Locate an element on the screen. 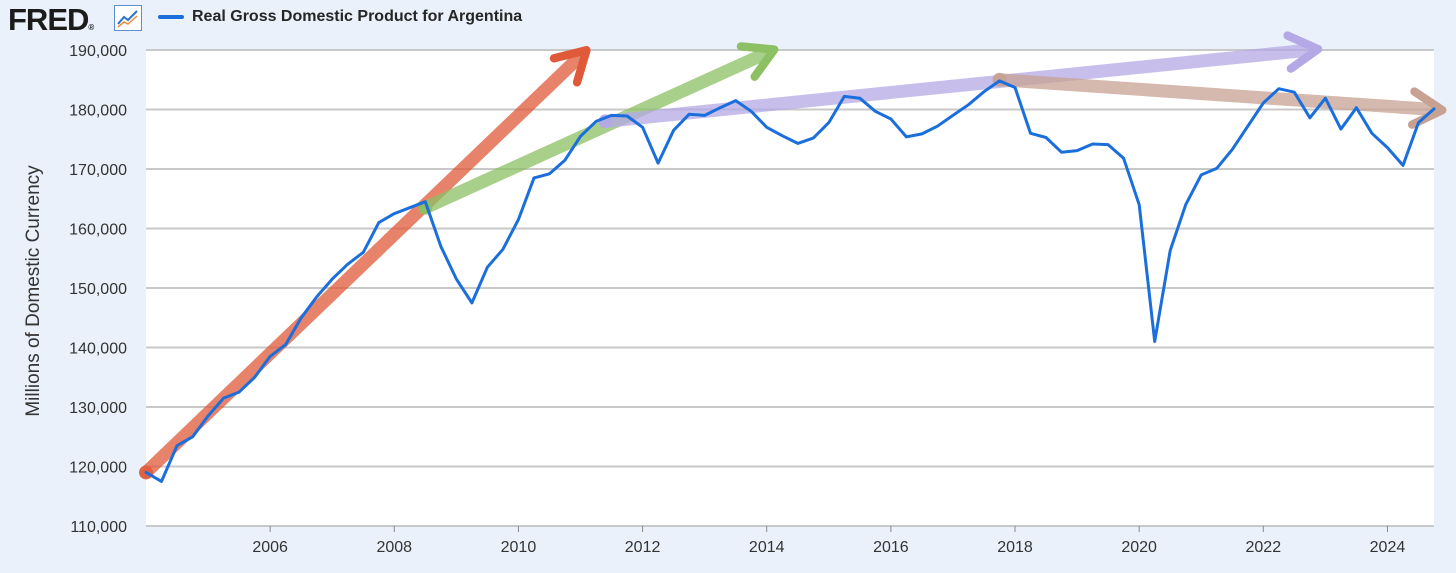  y-tick-label: 130,000 is located at coordinates (98, 408).